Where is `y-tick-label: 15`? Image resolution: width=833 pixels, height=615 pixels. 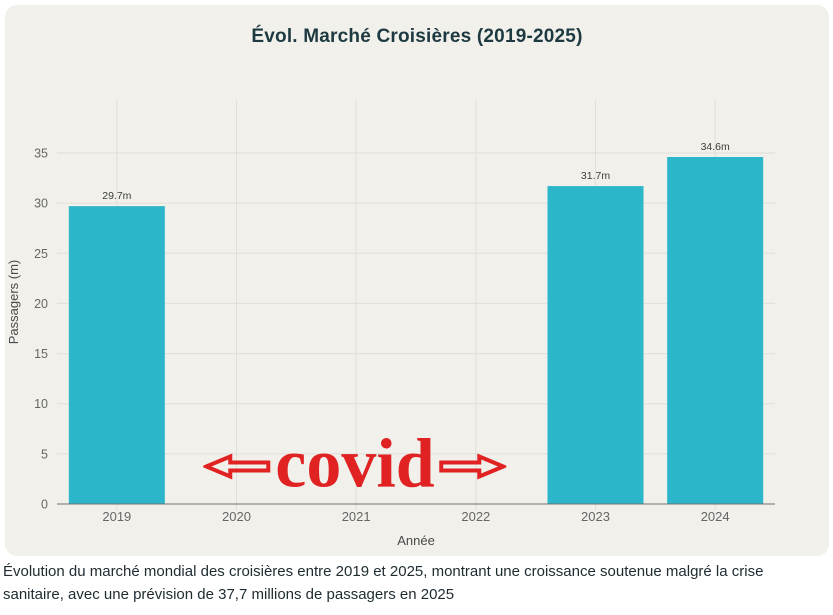
y-tick-label: 15 is located at coordinates (41, 354).